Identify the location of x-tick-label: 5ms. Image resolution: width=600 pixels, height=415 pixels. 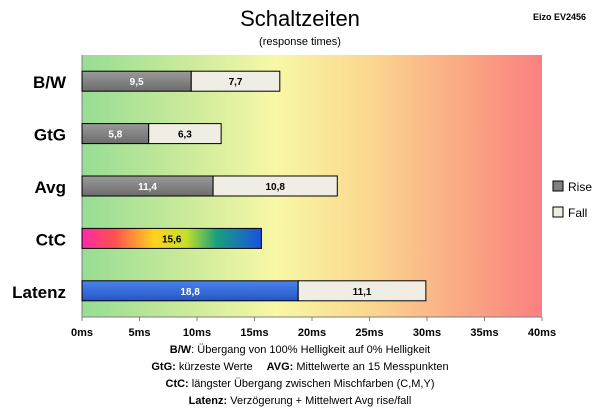
(139, 333).